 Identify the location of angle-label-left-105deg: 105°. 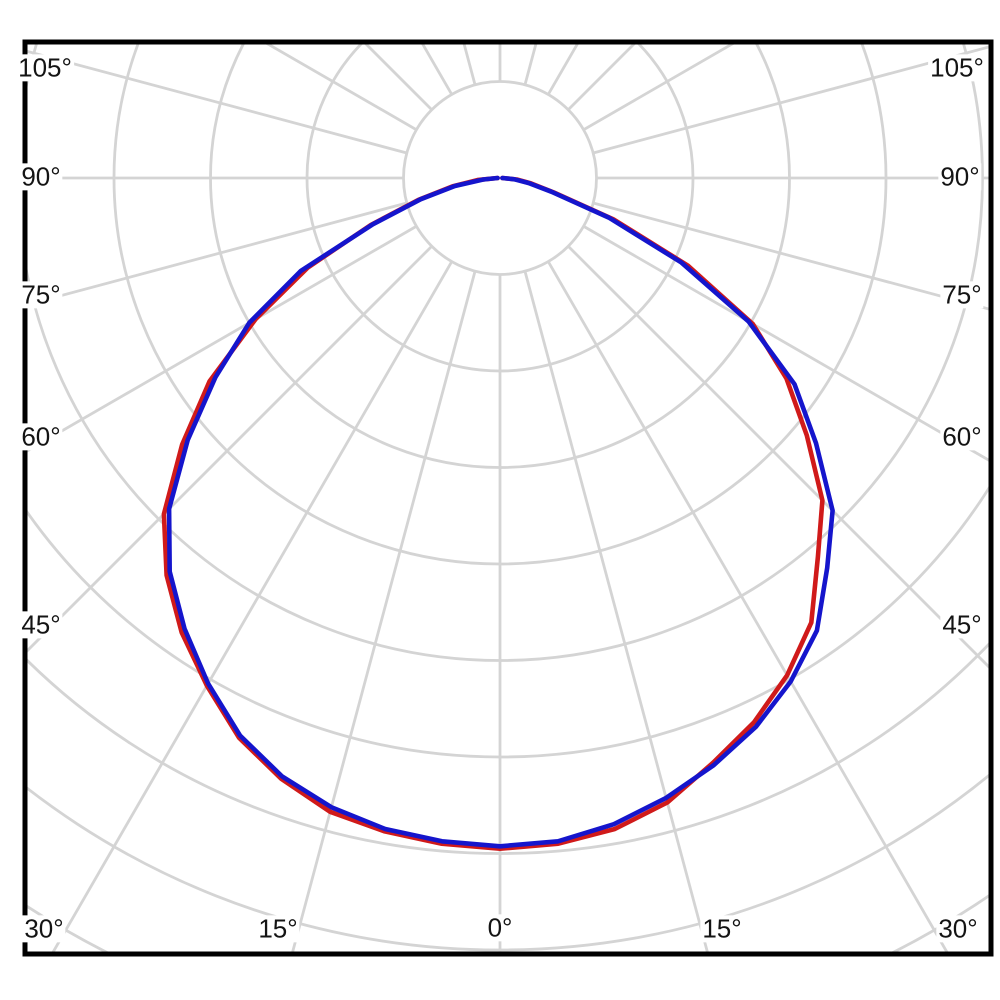
(45, 67).